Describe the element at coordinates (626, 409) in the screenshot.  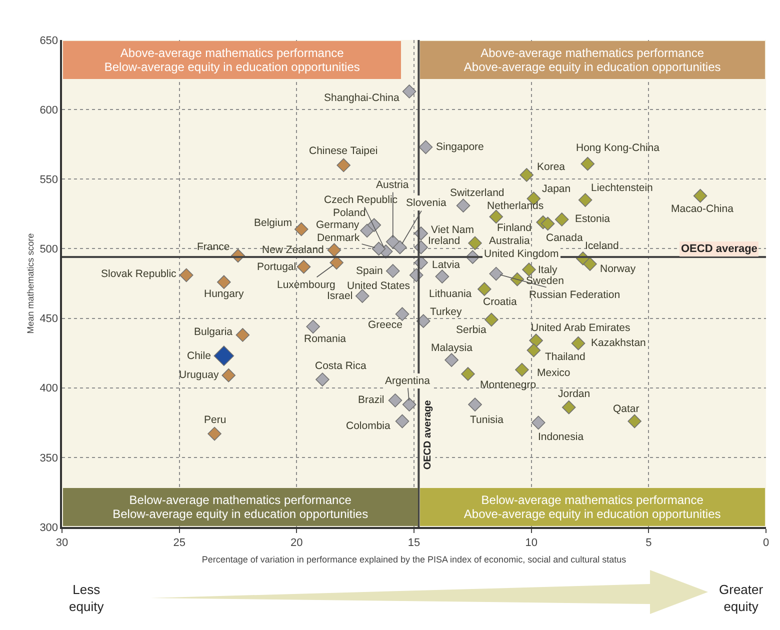
I see `annotation: Qatar` at that location.